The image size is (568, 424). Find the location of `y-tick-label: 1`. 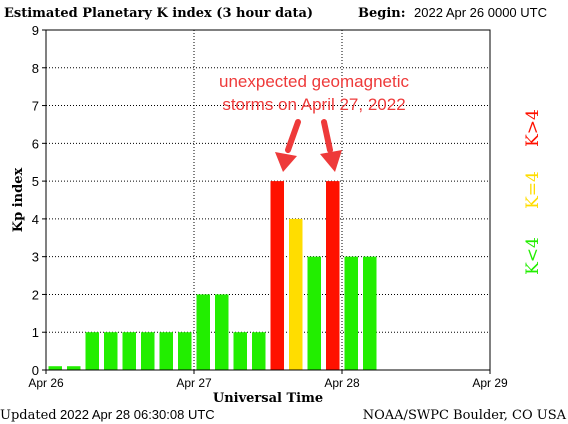

y-tick-label: 1 is located at coordinates (35, 332).